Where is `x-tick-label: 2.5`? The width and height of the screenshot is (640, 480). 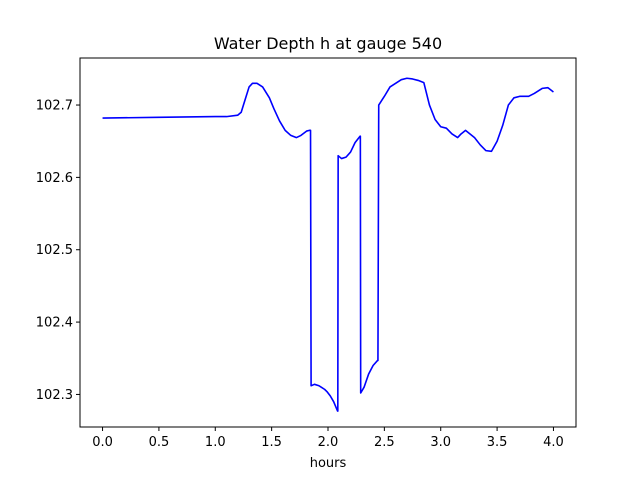
x-tick-label: 2.5 is located at coordinates (384, 442).